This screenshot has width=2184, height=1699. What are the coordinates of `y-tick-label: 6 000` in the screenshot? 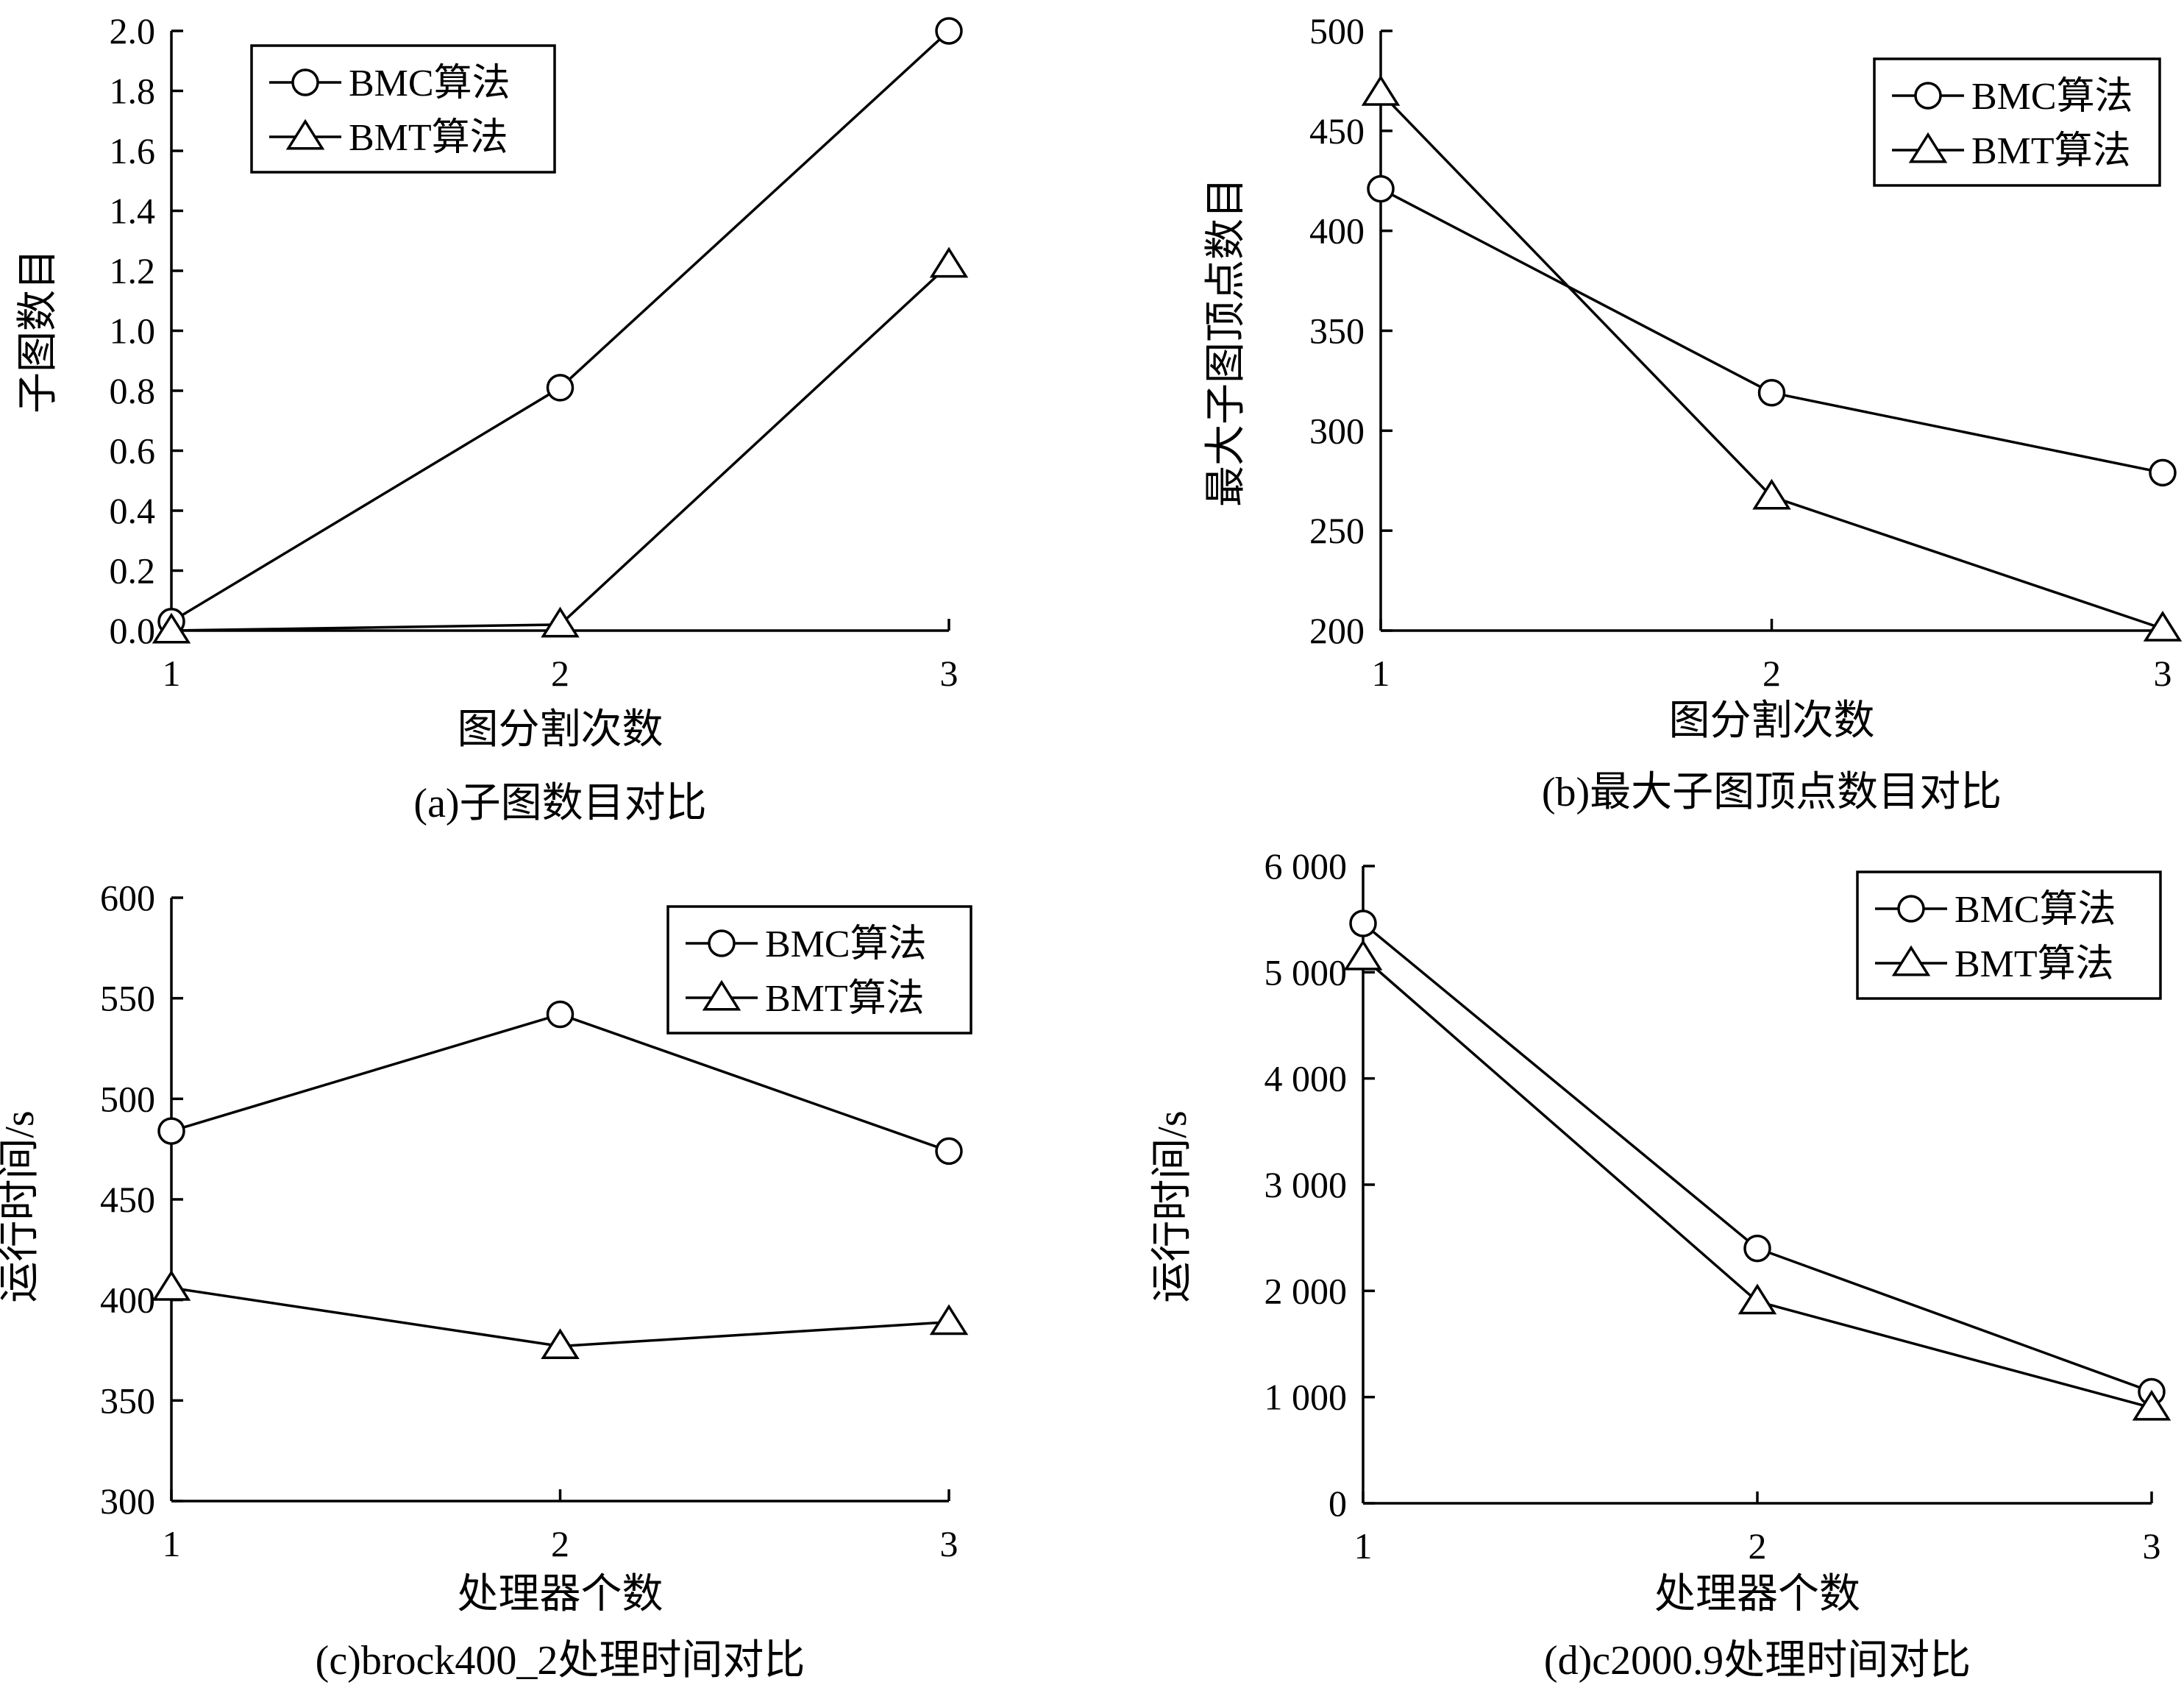 It's located at (1306, 866).